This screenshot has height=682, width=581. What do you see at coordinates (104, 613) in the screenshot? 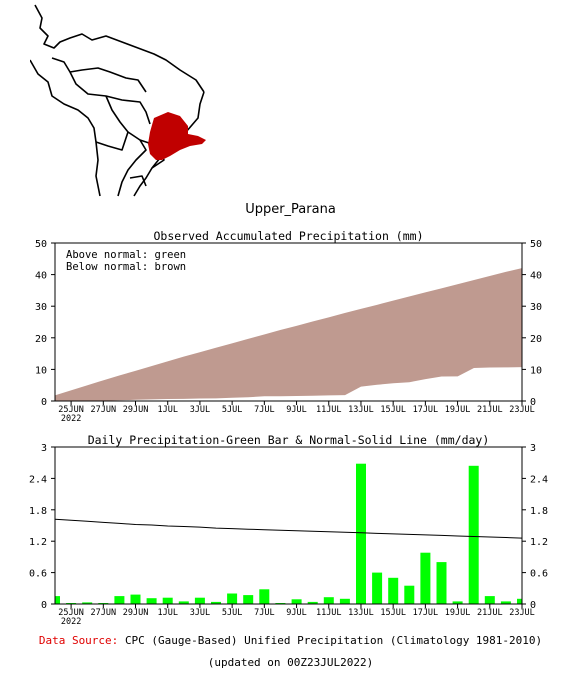
I see `xtick-label-2-1: 27JUN` at bounding box center [104, 613].